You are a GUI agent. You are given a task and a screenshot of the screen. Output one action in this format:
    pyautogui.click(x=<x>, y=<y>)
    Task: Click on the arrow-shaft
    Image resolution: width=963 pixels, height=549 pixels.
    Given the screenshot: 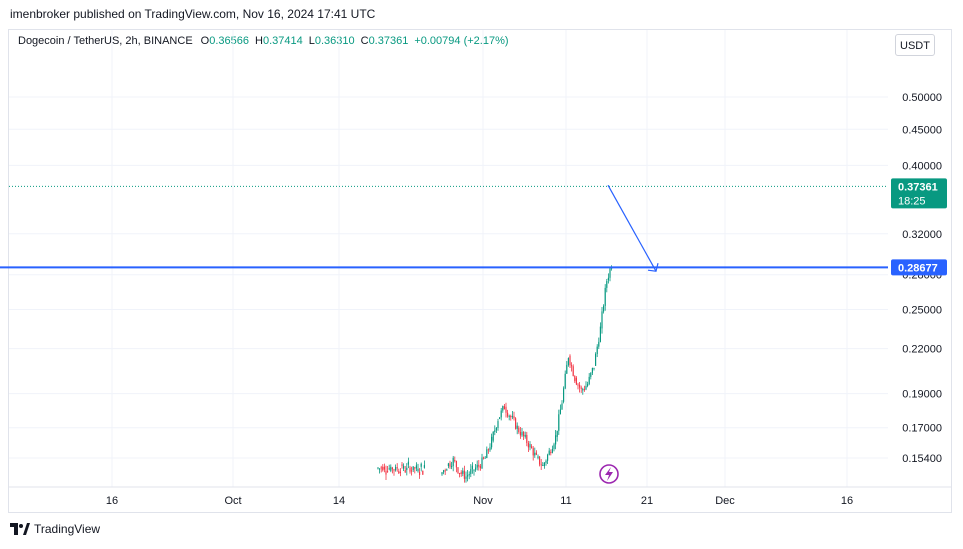 What is the action you would take?
    pyautogui.click(x=632, y=228)
    